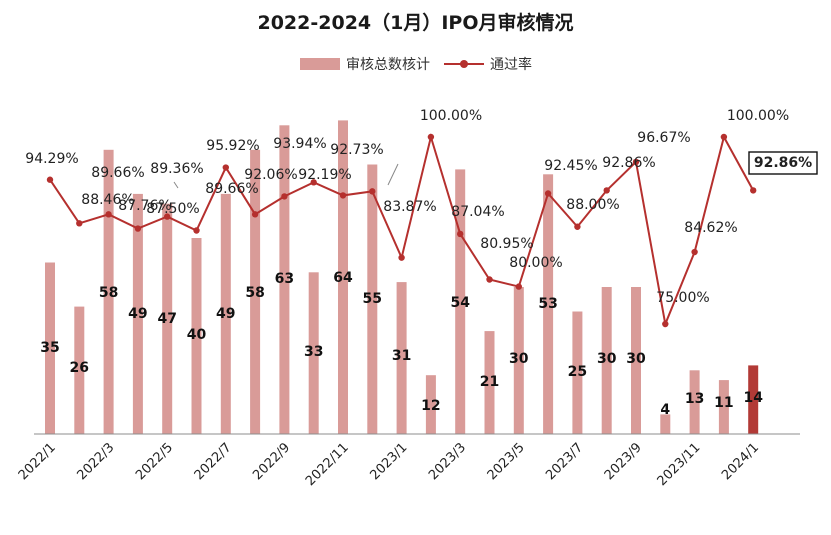 The image size is (831, 535). Describe the element at coordinates (107, 200) in the screenshot. I see `rate-value-label: 88.46%` at that location.